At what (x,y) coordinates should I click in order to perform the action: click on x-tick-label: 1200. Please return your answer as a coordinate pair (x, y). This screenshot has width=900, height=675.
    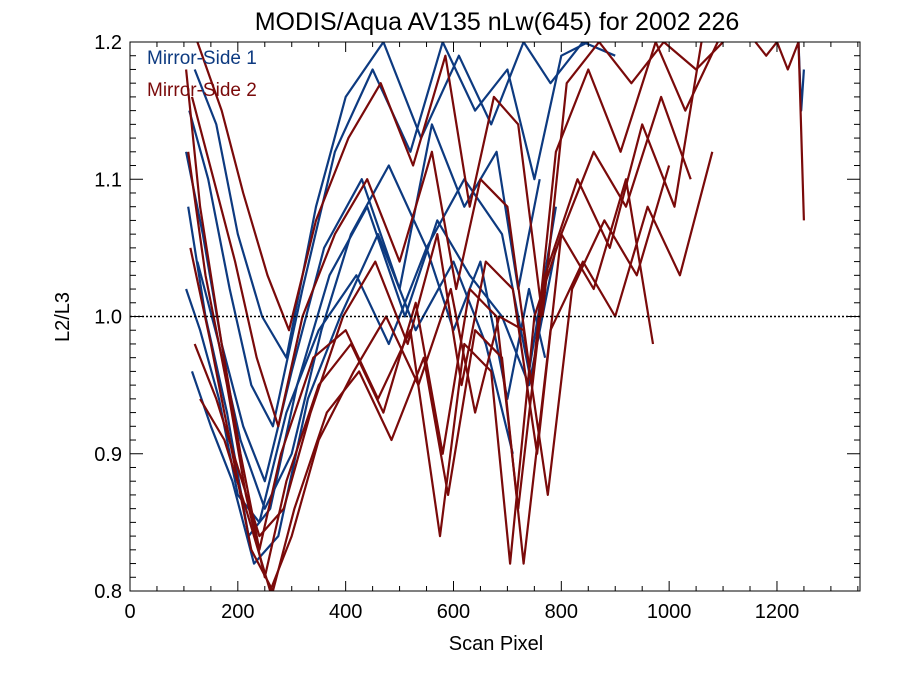
    Looking at the image, I should click on (777, 612).